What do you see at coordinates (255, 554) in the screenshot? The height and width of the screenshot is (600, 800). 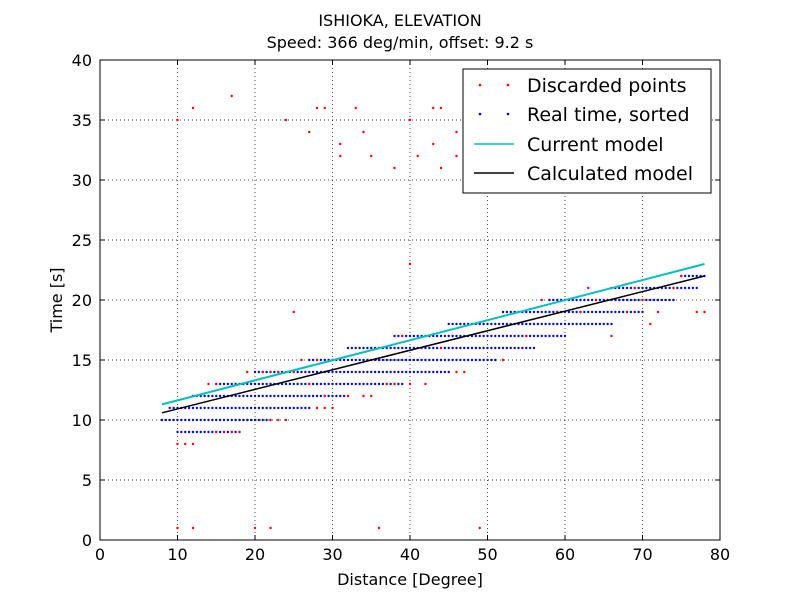 I see `x-tick-label: 20` at bounding box center [255, 554].